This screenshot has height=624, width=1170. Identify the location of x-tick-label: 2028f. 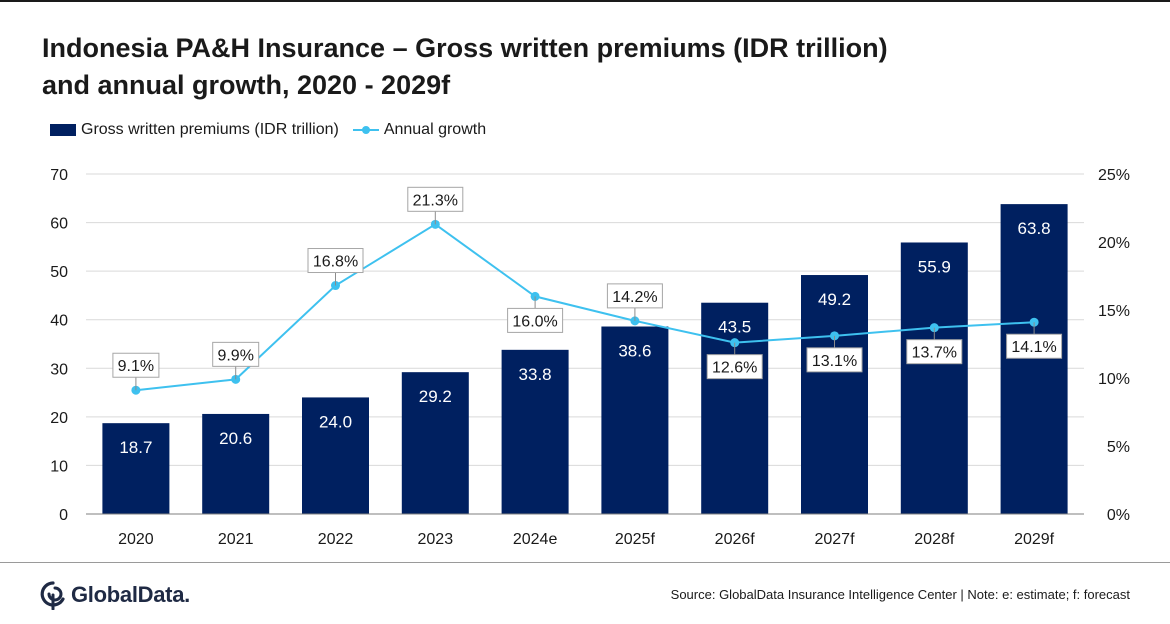
(934, 539).